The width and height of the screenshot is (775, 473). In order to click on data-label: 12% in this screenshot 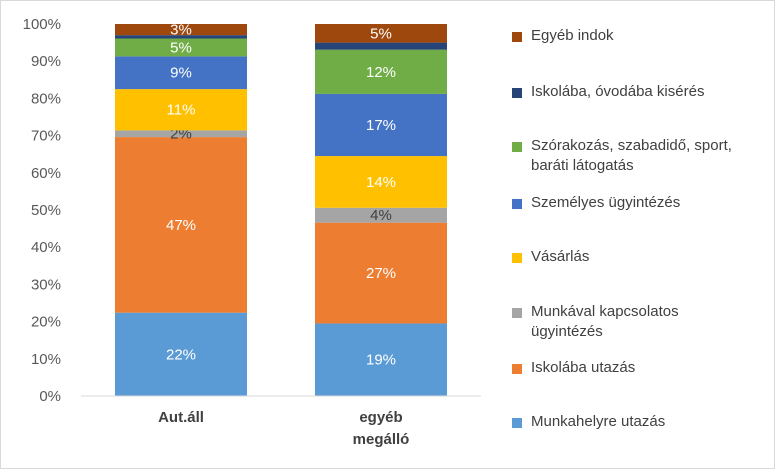, I will do `click(381, 72)`.